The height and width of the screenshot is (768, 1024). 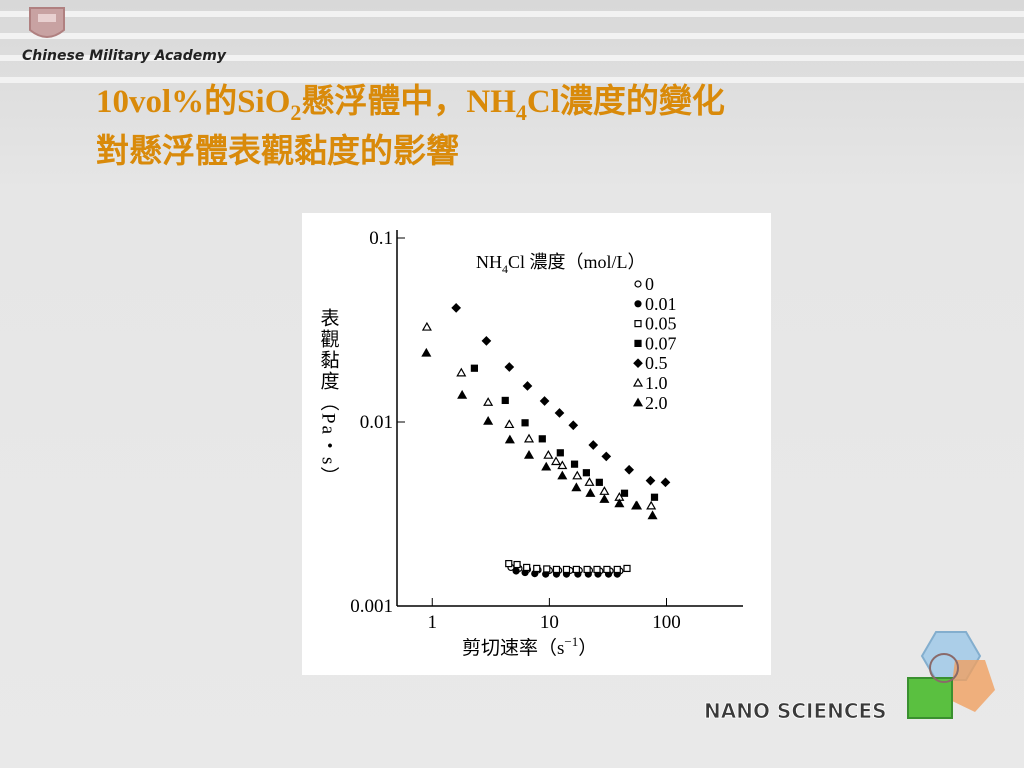 I want to click on title-part: 懸浮體中，NH, so click(x=408, y=101).